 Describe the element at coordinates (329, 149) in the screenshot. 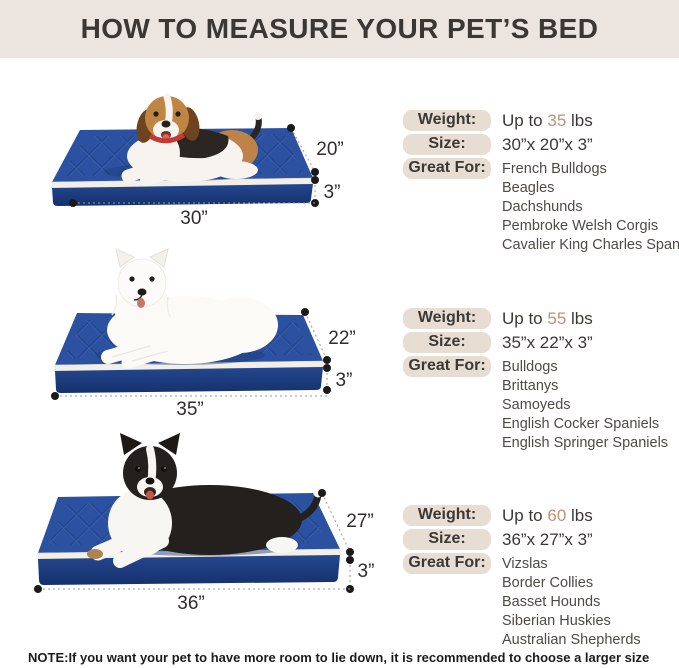

I see `dim-depth-label: 20”` at that location.